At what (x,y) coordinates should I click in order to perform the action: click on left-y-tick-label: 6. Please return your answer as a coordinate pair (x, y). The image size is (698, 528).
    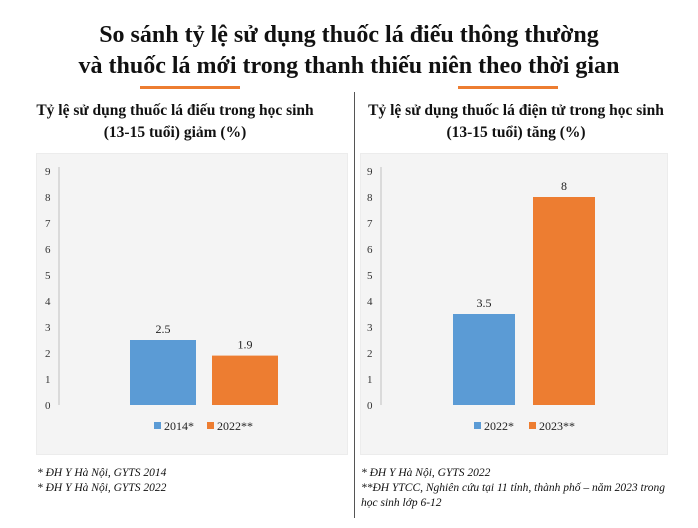
    Looking at the image, I should click on (48, 250).